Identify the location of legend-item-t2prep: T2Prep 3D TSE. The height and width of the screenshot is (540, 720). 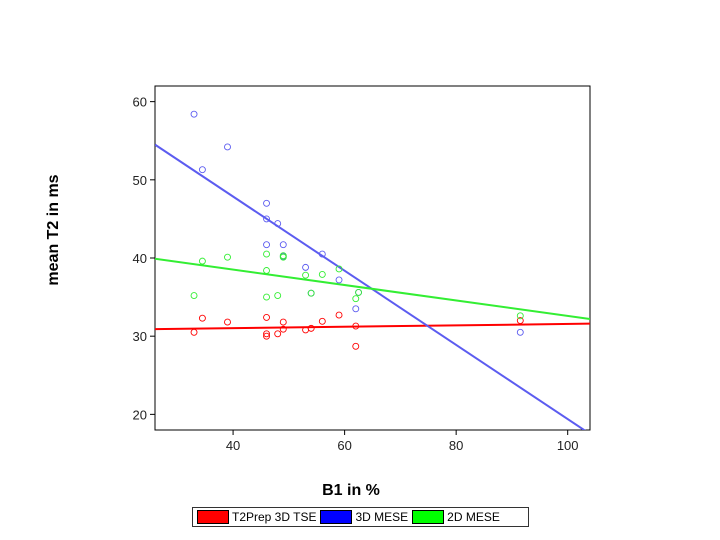
(256, 517).